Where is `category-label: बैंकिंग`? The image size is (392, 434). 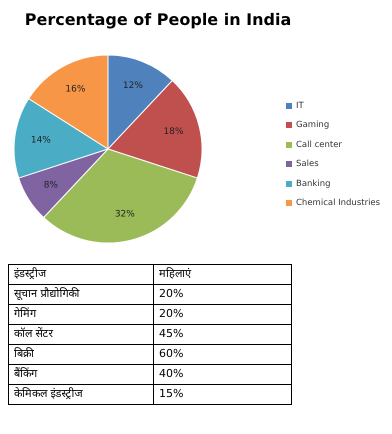
category-label: बैंकिंग is located at coordinates (81, 374).